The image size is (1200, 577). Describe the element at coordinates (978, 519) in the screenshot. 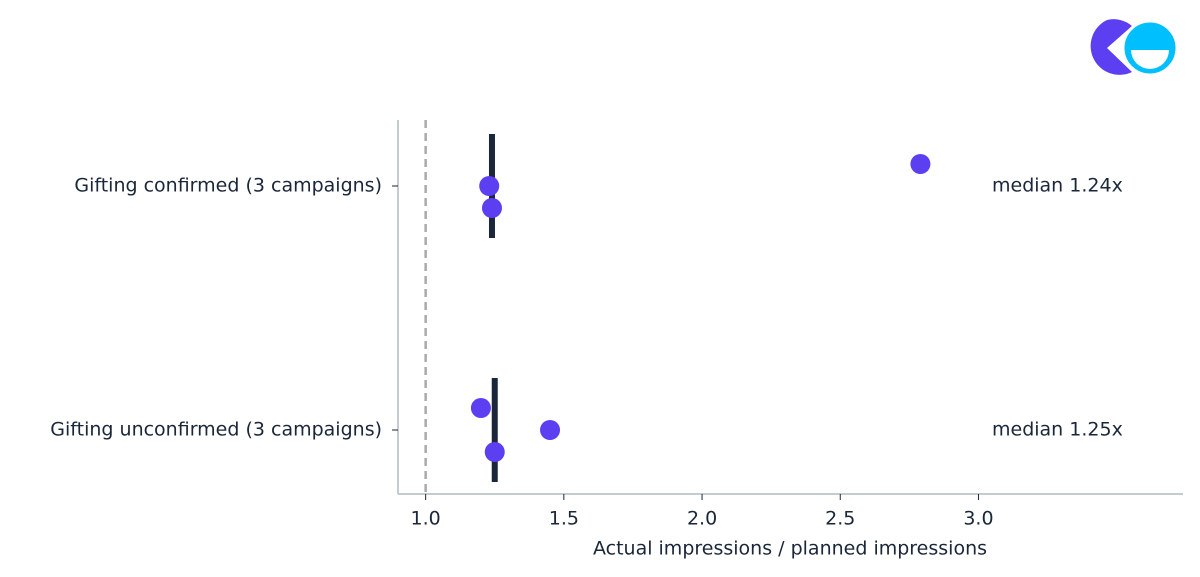

I see `x-tick-label: 3.0` at that location.